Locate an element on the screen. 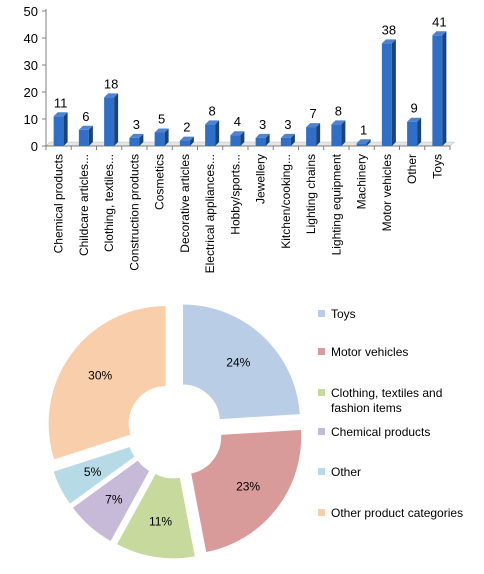  bar-data-label: 11 is located at coordinates (61, 102).